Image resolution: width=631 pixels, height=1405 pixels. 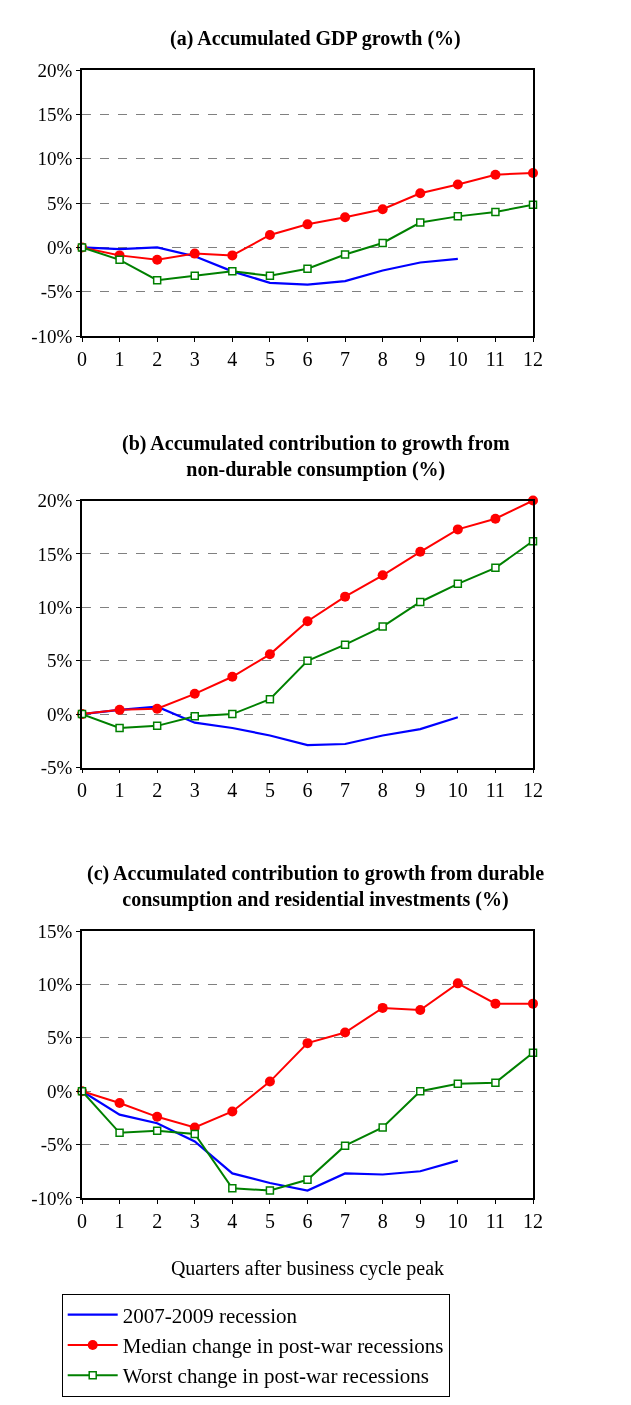 I want to click on x-axis-title: Quarters after business cycle peak, so click(x=307, y=1268).